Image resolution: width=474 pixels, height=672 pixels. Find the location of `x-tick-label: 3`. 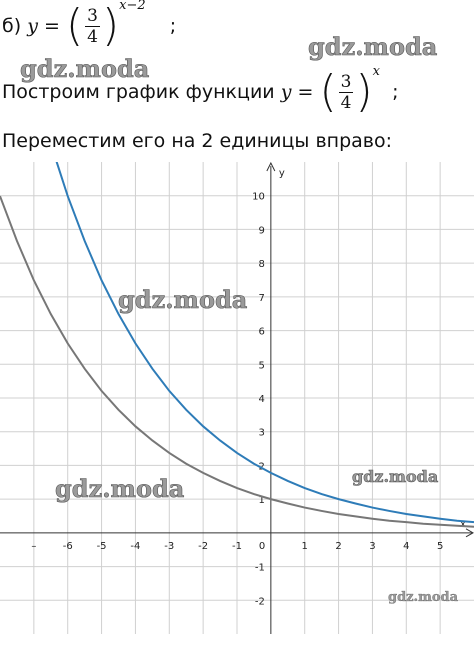

x-tick-label: 3 is located at coordinates (372, 546).